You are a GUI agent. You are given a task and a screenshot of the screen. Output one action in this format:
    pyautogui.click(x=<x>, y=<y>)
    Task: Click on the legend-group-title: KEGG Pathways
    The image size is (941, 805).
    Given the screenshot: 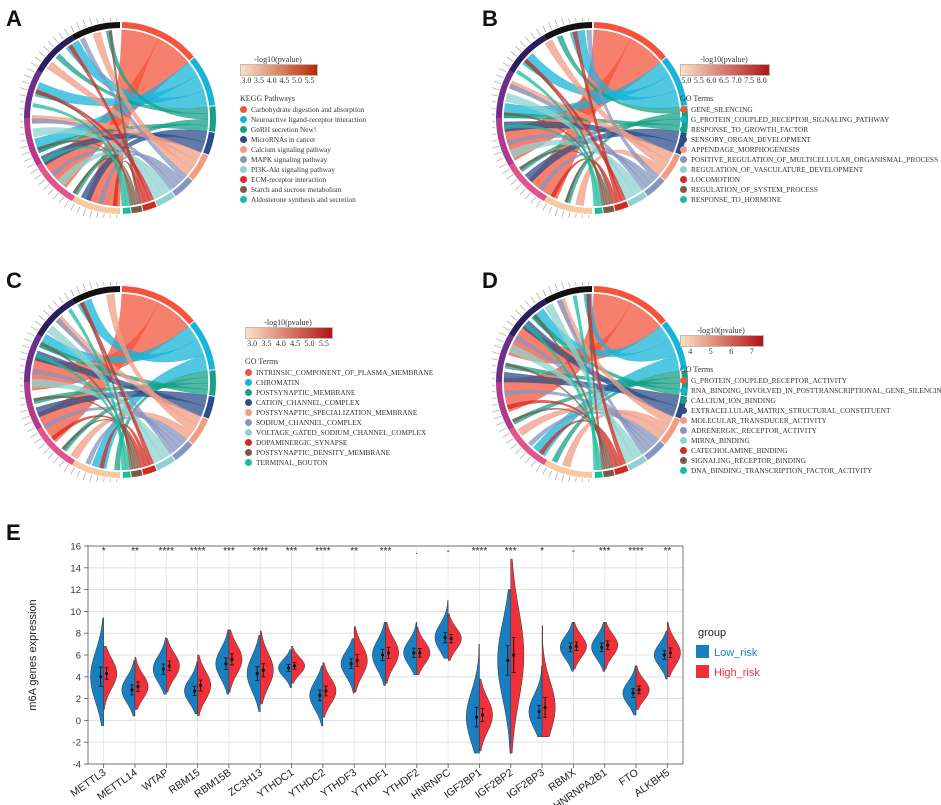 What is the action you would take?
    pyautogui.click(x=267, y=98)
    